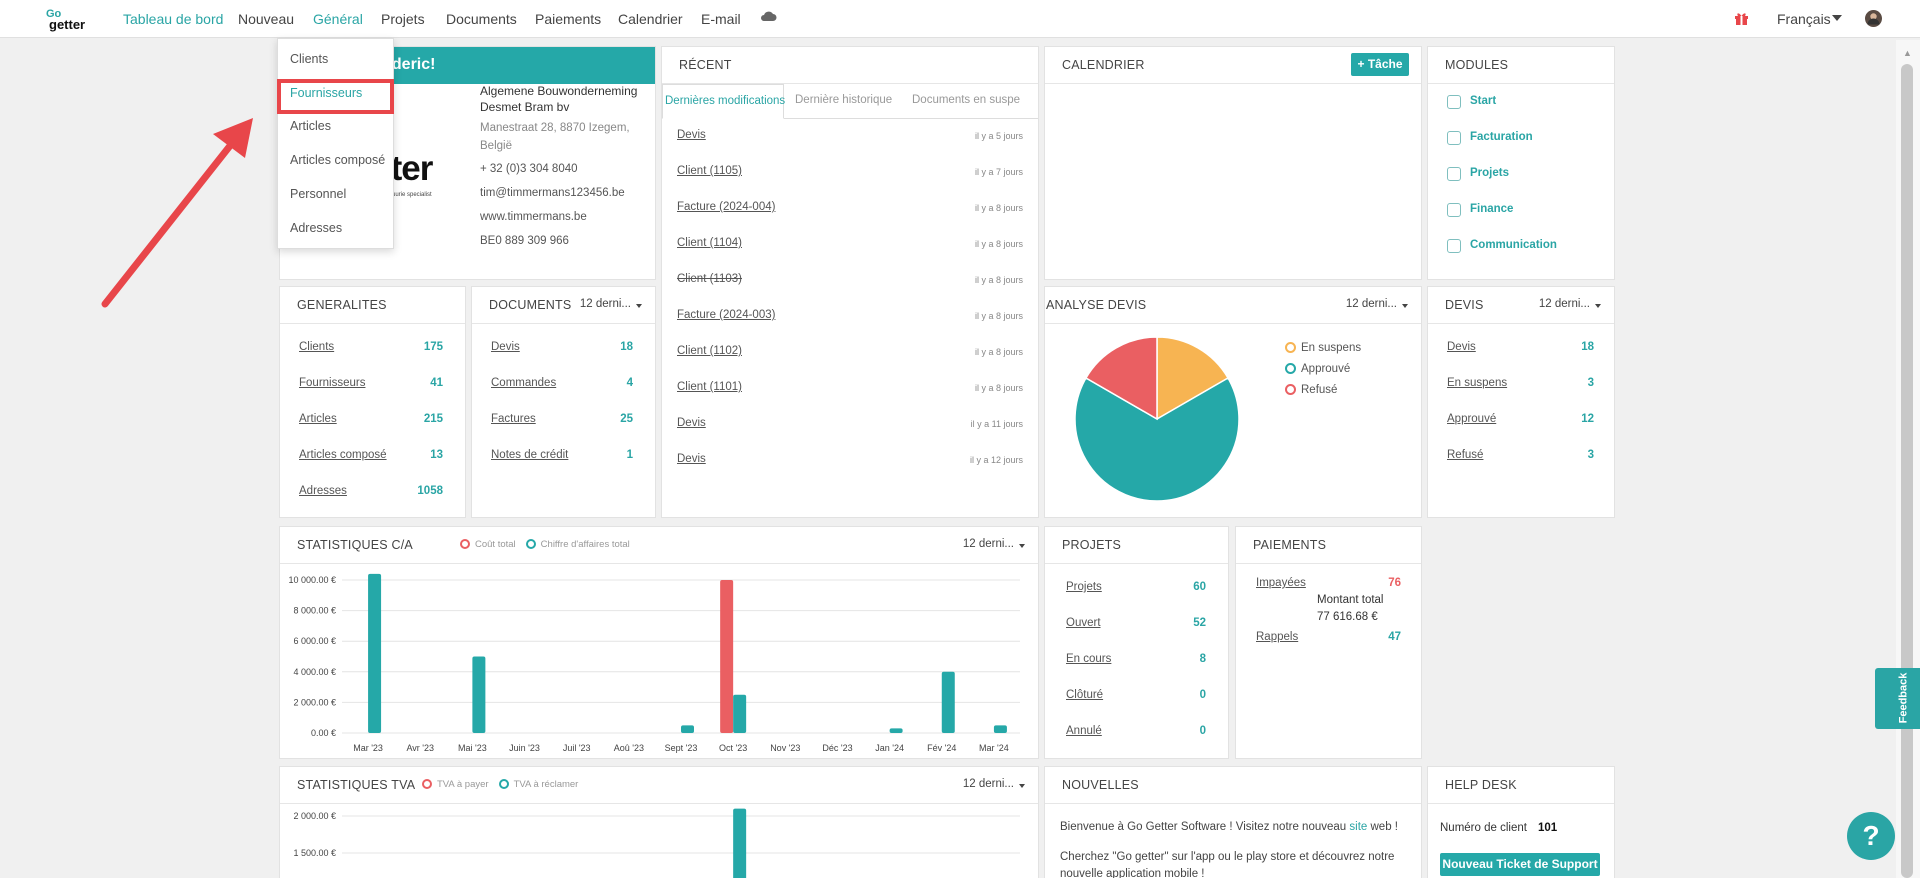 The image size is (1920, 878). What do you see at coordinates (768, 16) in the screenshot?
I see `cloud-icon` at bounding box center [768, 16].